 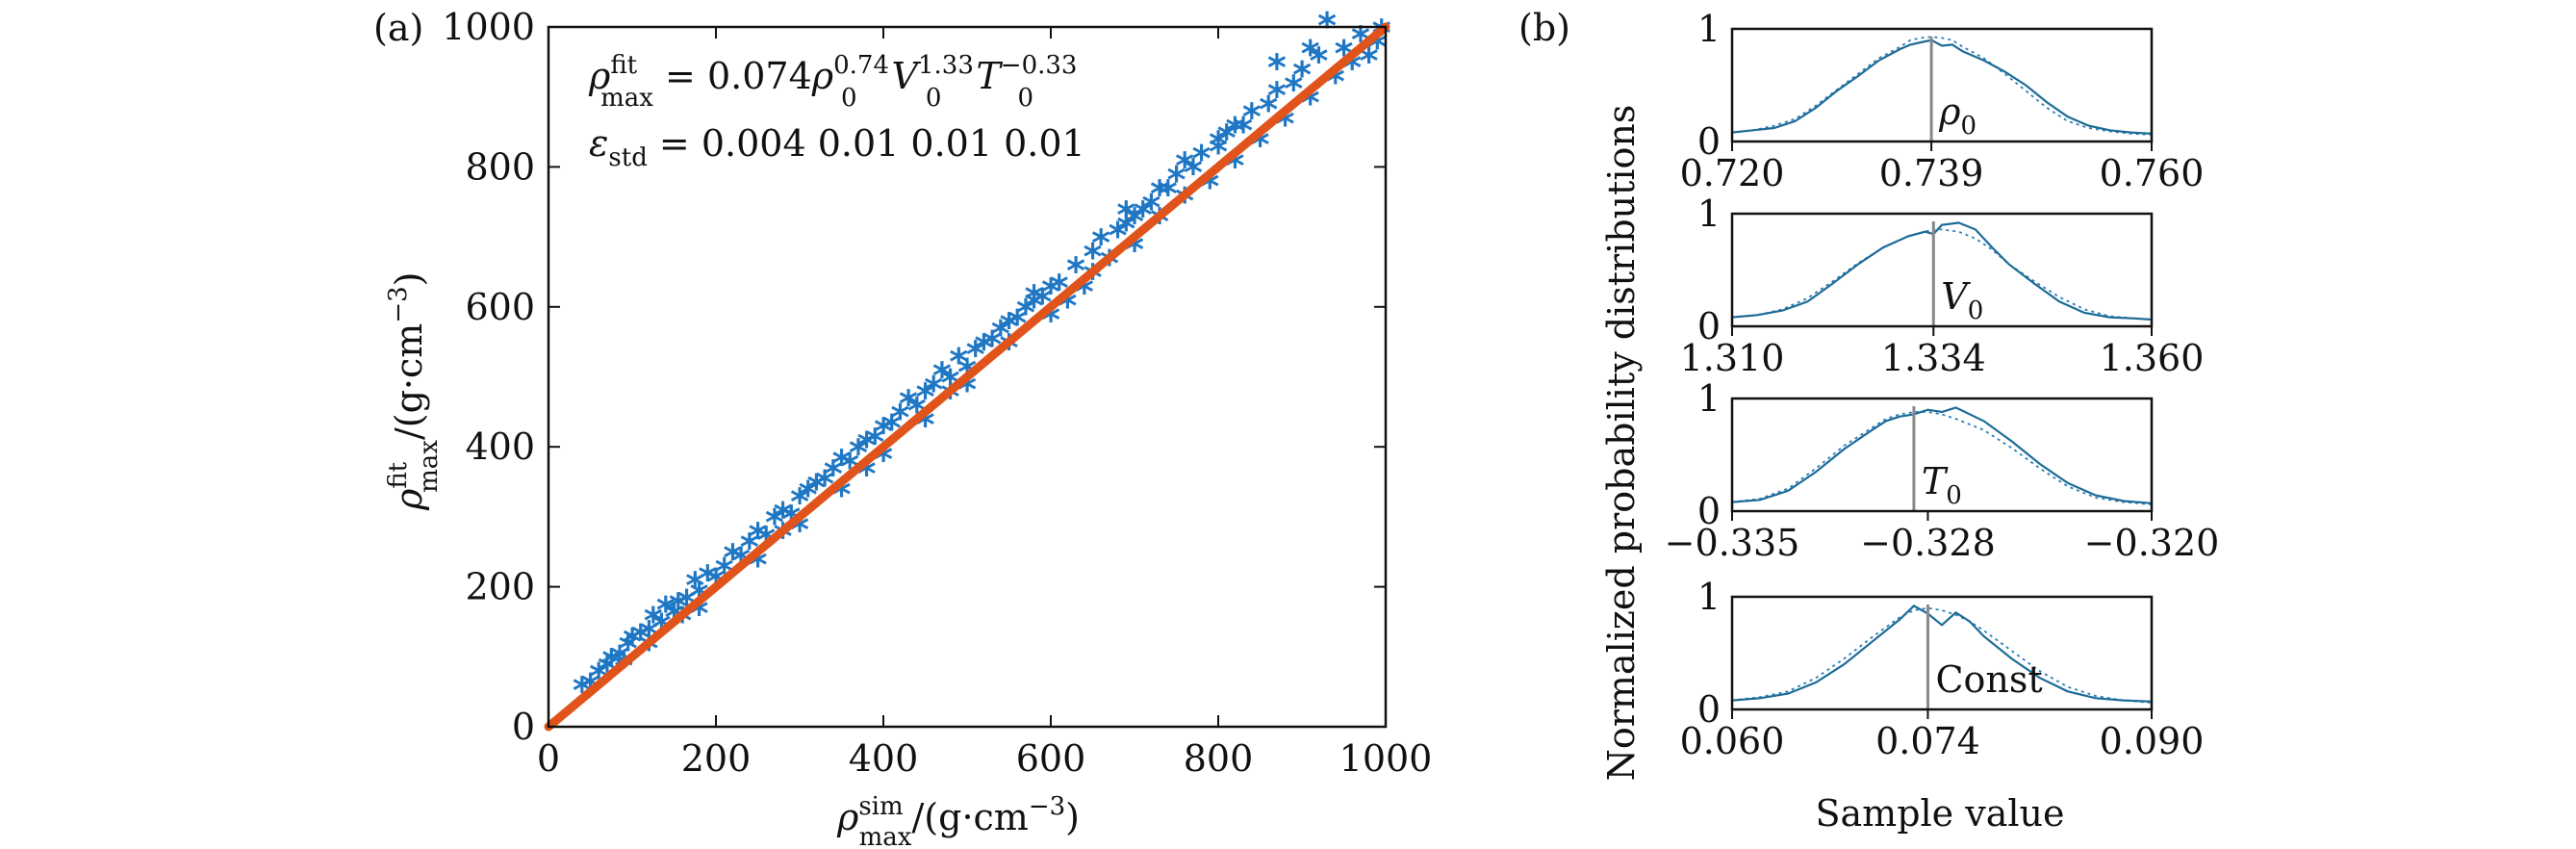 What do you see at coordinates (398, 304) in the screenshot?
I see `ylabel-exp: −3` at bounding box center [398, 304].